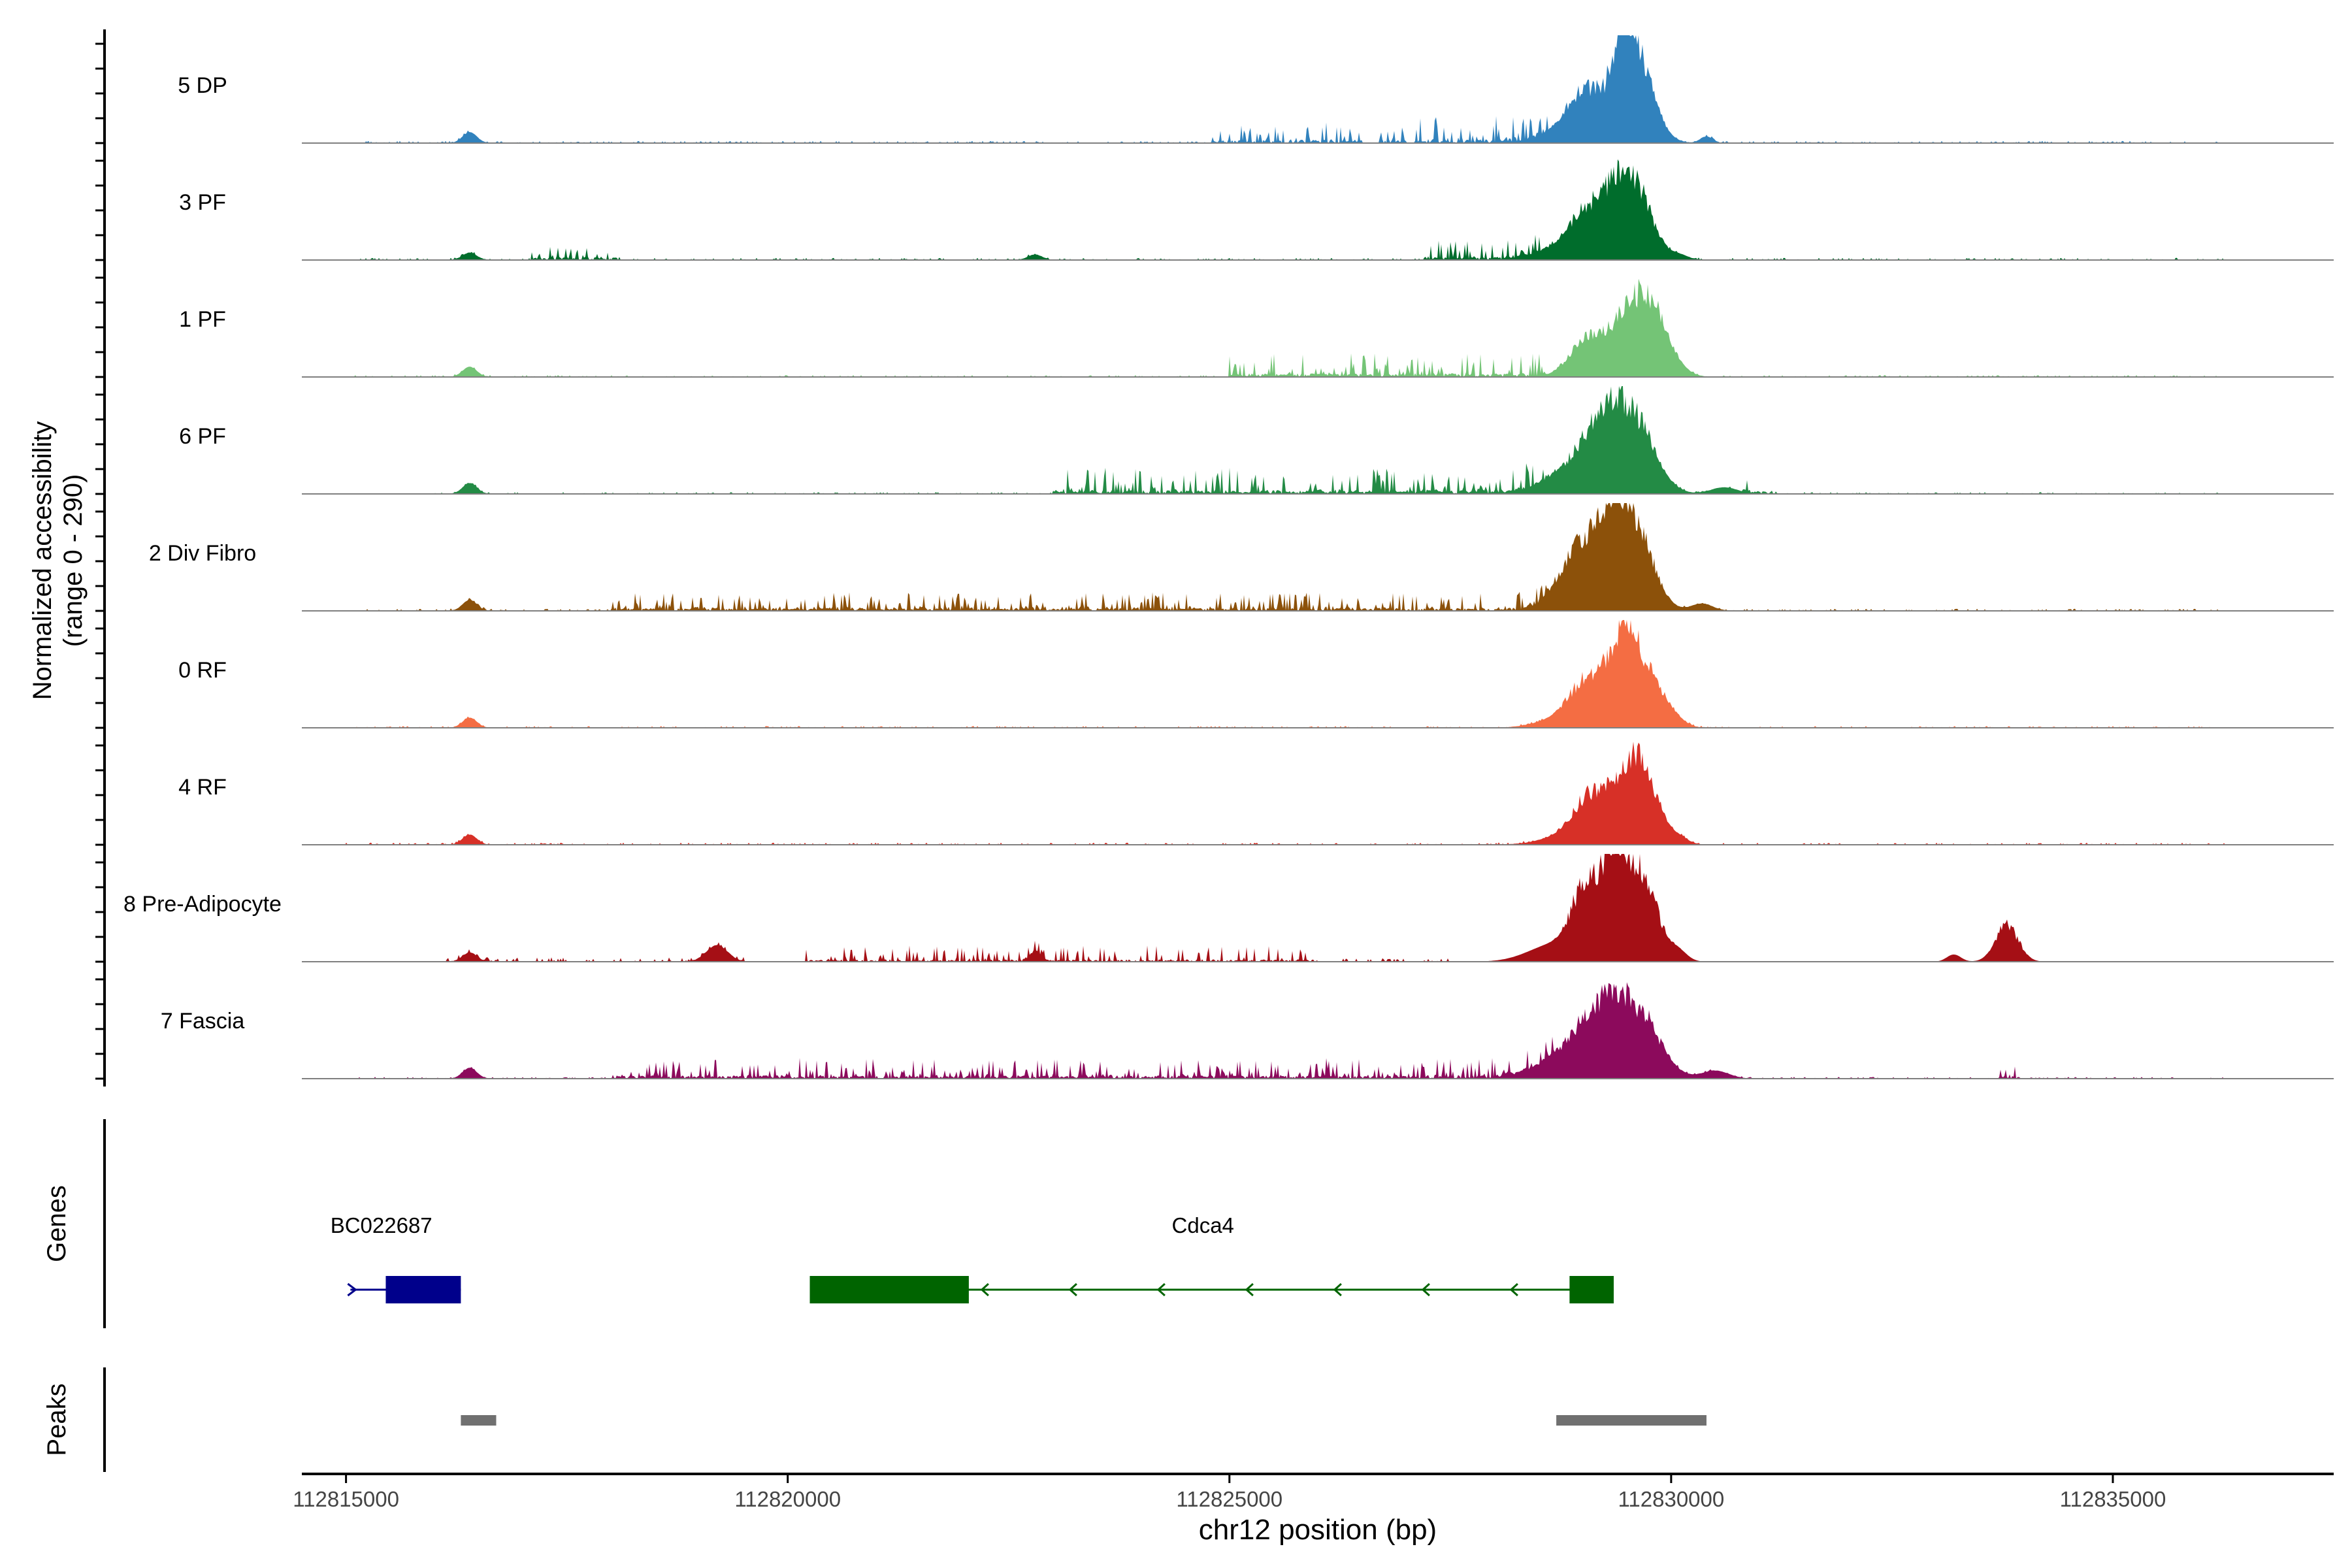 Image resolution: width=2352 pixels, height=1568 pixels. Describe the element at coordinates (1228, 908) in the screenshot. I see `coverage-track: 8 Pre-Adipocyte` at that location.